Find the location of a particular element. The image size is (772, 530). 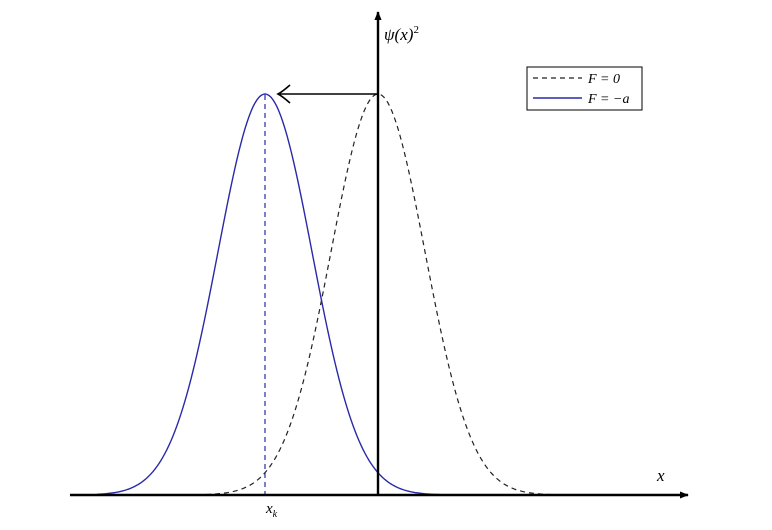

x-axis-label: x is located at coordinates (660, 475).